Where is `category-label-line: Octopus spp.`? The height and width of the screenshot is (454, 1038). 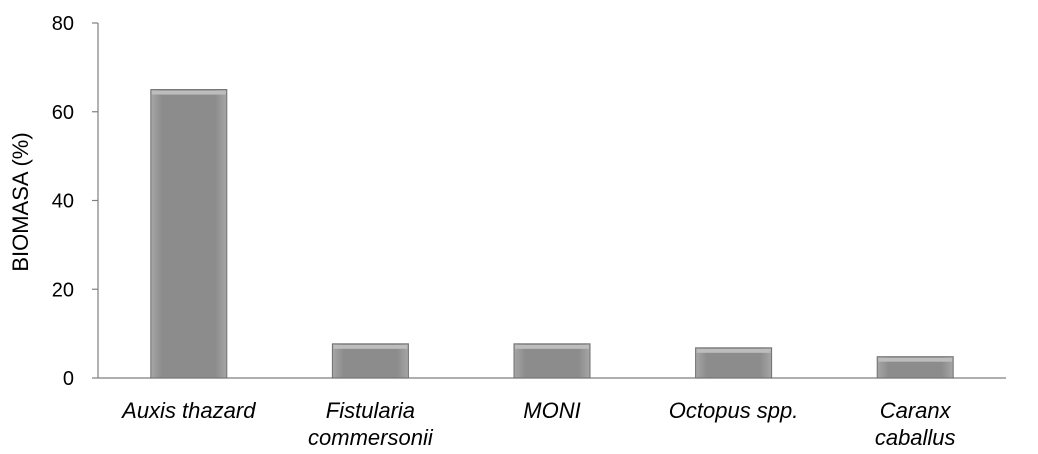 category-label-line: Octopus spp. is located at coordinates (734, 410).